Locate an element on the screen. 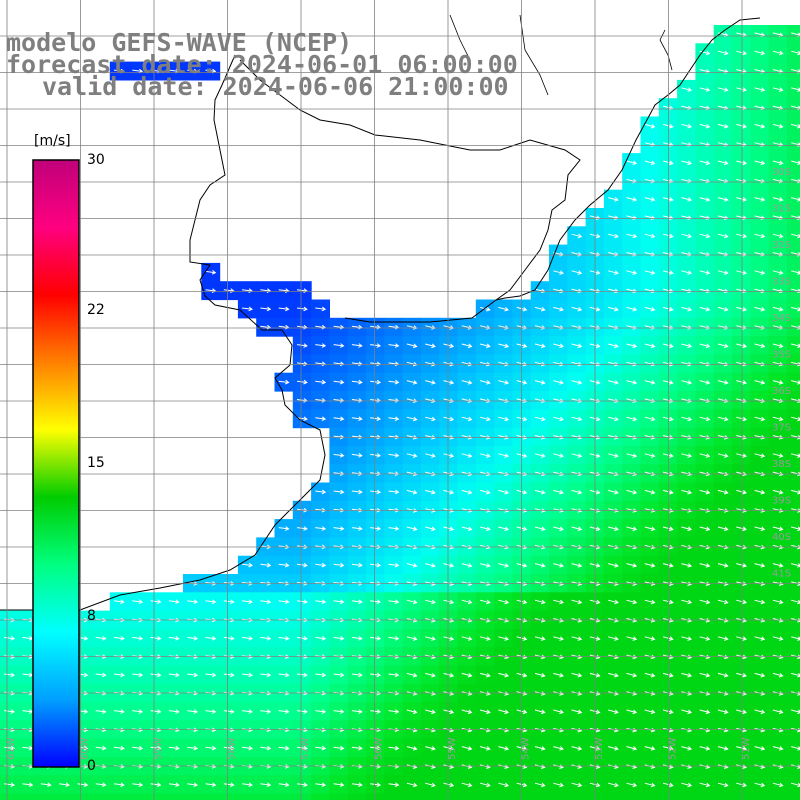  latitude-label: 34S is located at coordinates (781, 318).